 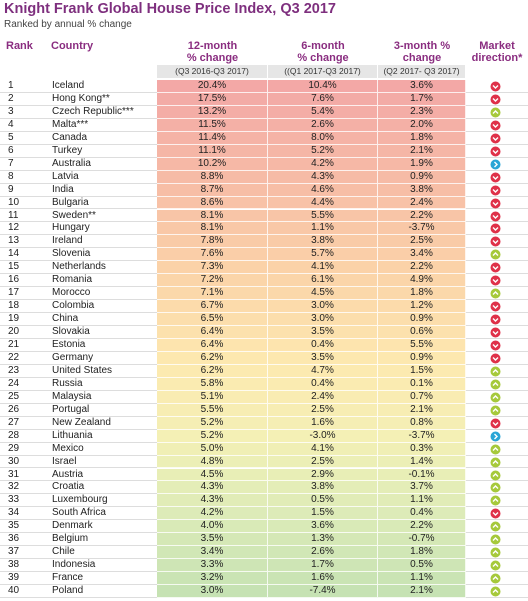 I want to click on table-cell: 4.2%, so click(x=323, y=164).